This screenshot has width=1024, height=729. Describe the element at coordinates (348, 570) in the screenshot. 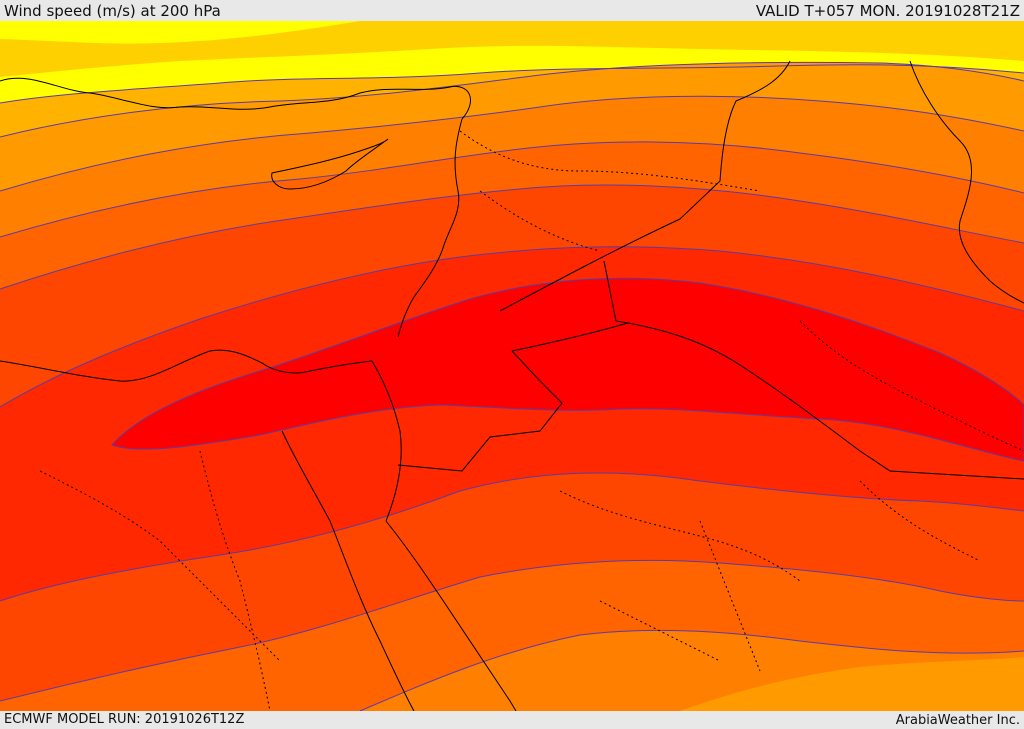

I see `red-sea-west` at that location.